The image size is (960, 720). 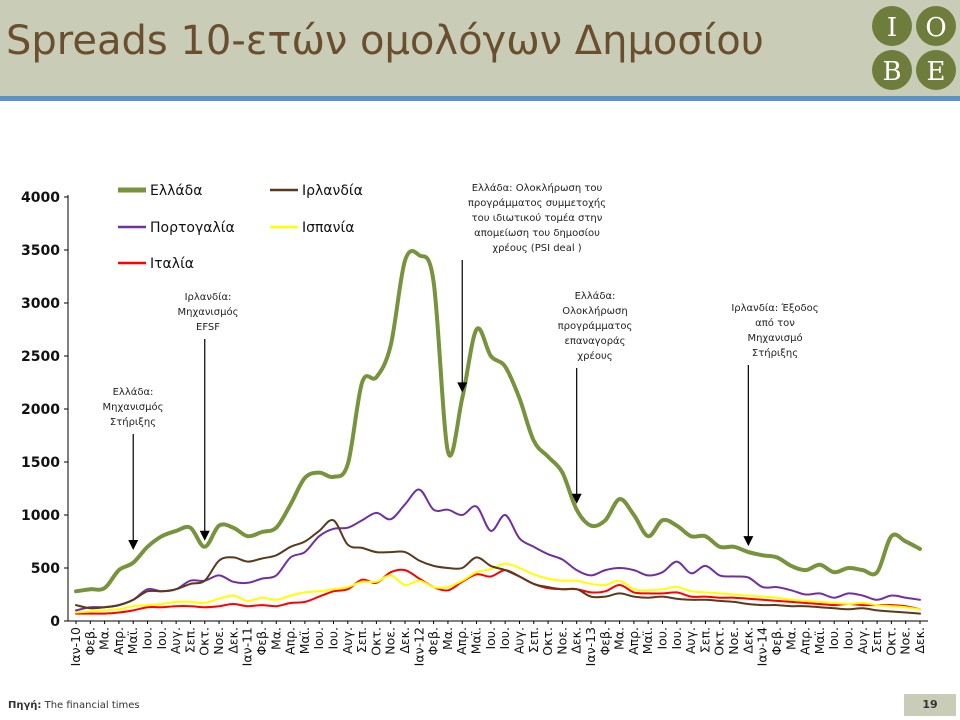 I want to click on svg-text: I, so click(x=892, y=28).